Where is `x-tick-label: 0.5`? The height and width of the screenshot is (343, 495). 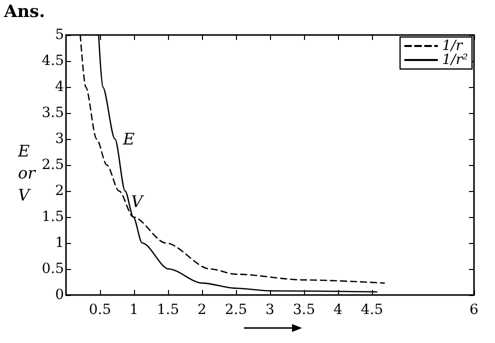
x-tick-label: 0.5 is located at coordinates (100, 310).